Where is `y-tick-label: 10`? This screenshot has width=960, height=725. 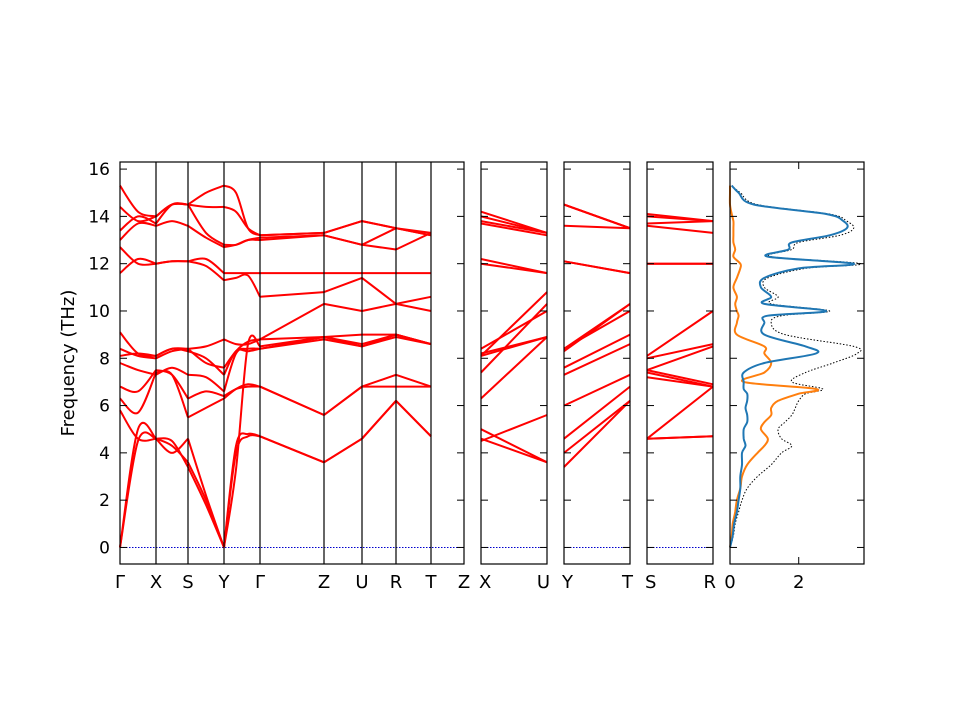 y-tick-label: 10 is located at coordinates (99, 312).